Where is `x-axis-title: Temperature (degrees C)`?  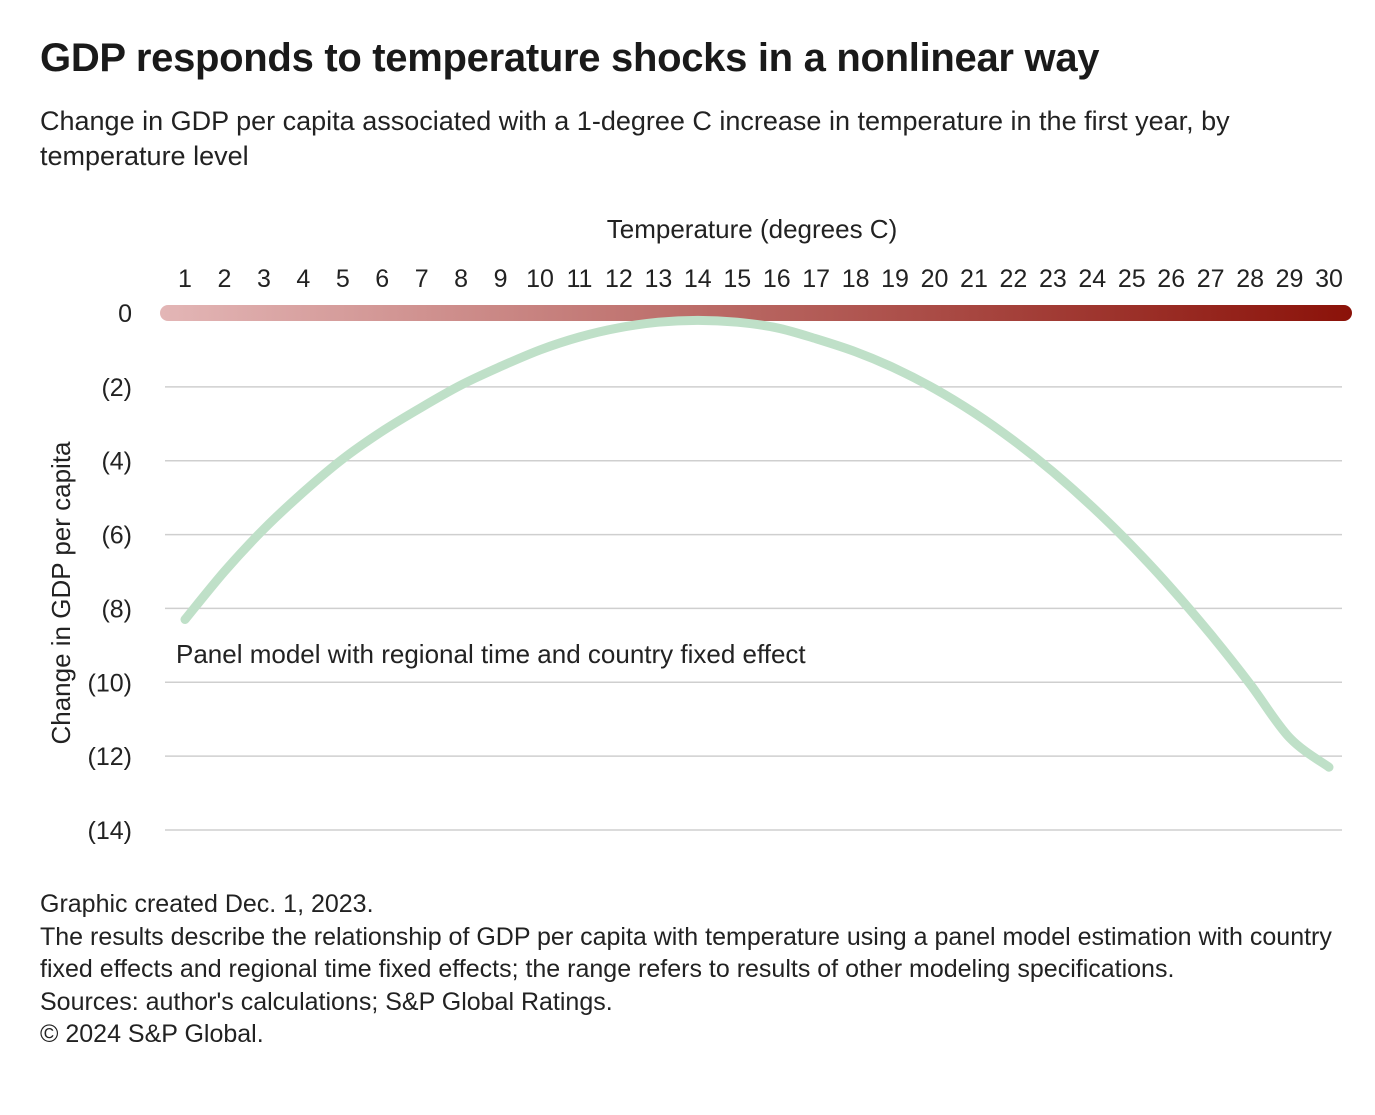
x-axis-title: Temperature (degrees C) is located at coordinates (752, 229).